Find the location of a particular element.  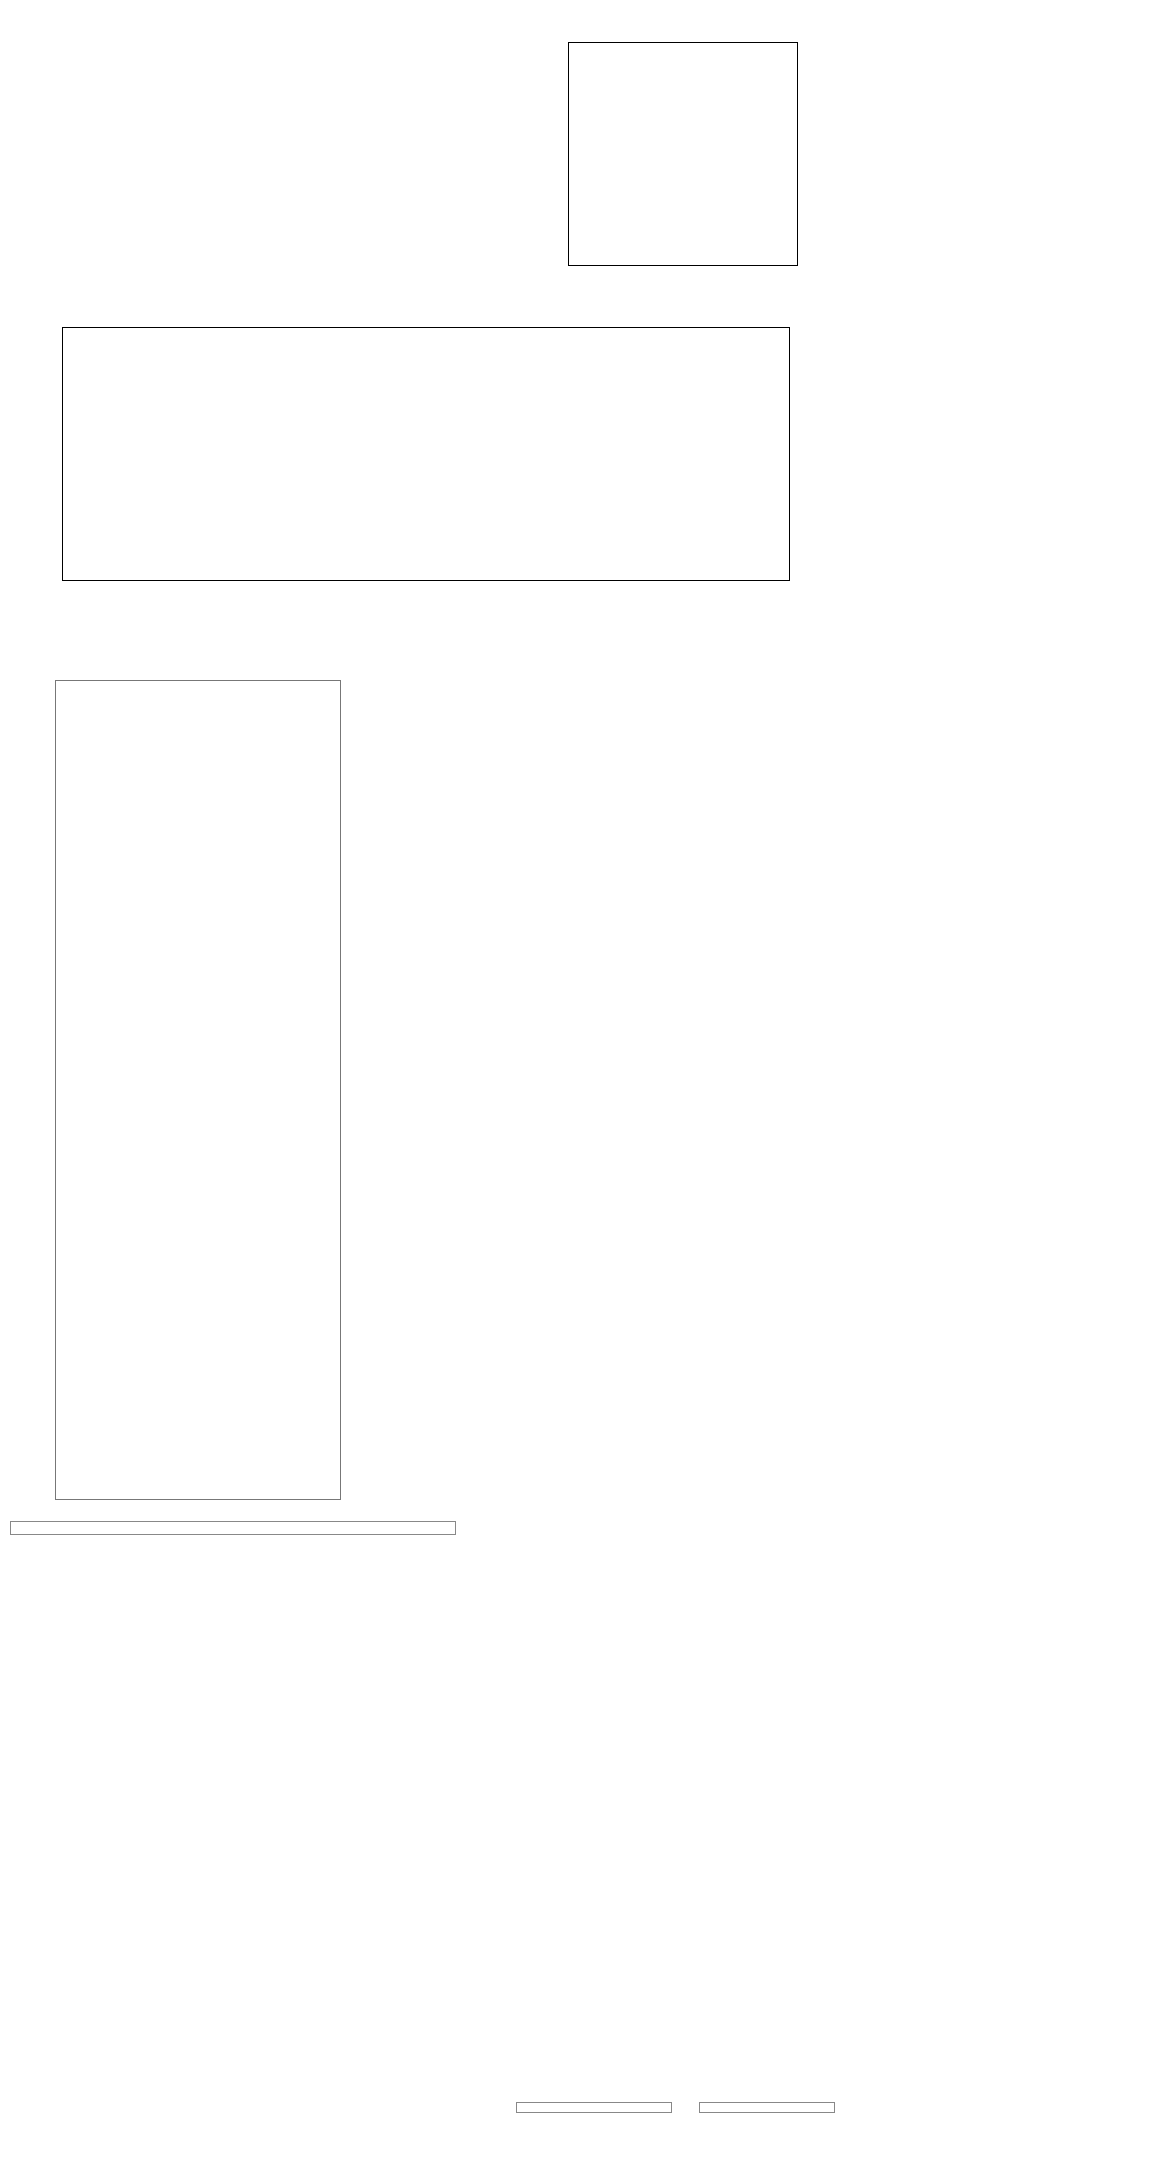

timeseries-canvas is located at coordinates (426, 454).